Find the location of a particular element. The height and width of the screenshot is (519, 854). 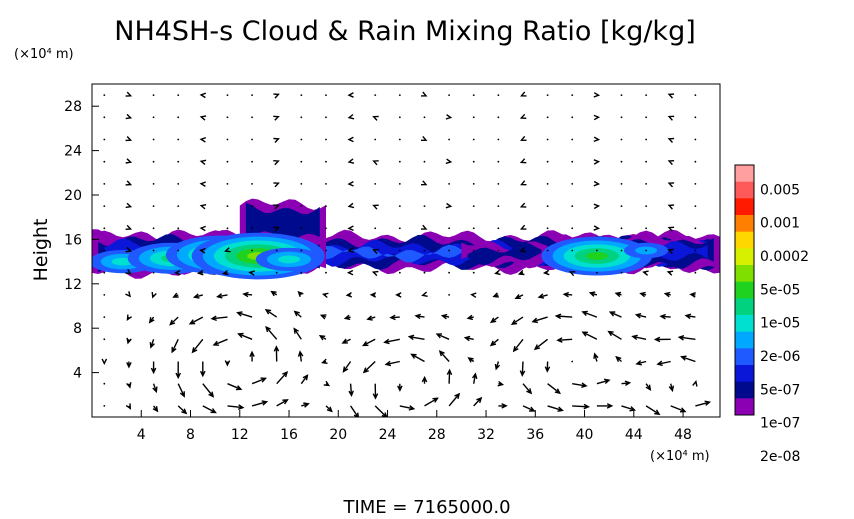

colorbar-label: 1e-07 is located at coordinates (780, 424).